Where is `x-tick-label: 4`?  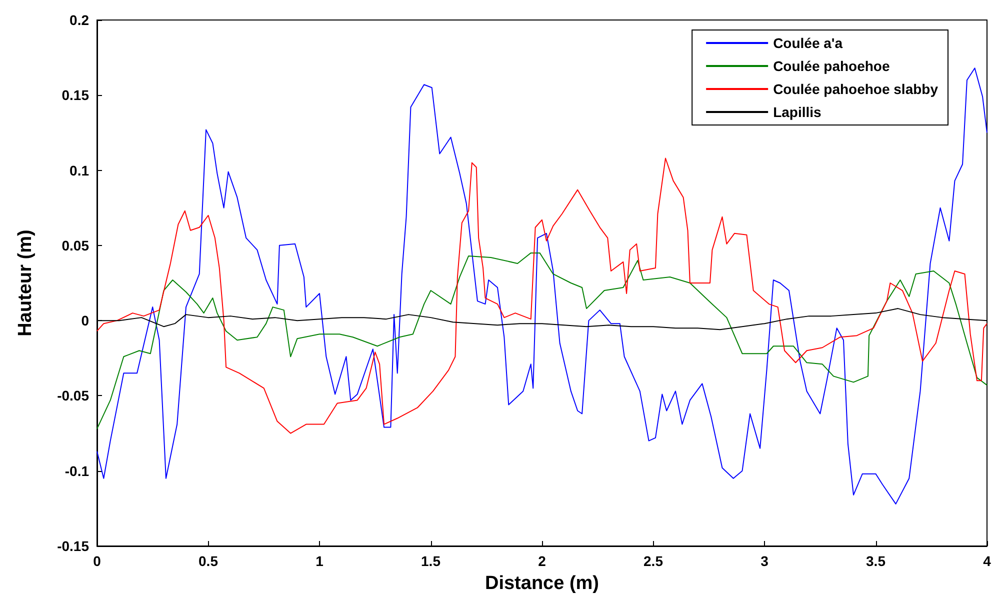
x-tick-label: 4 is located at coordinates (987, 561).